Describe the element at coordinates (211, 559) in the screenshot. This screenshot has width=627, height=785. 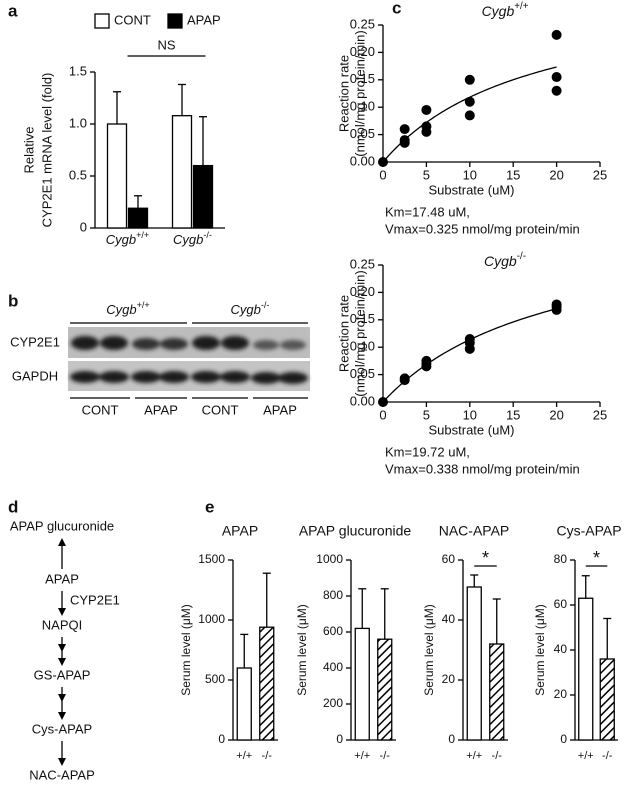
I see `y-tick-label: 1500` at that location.